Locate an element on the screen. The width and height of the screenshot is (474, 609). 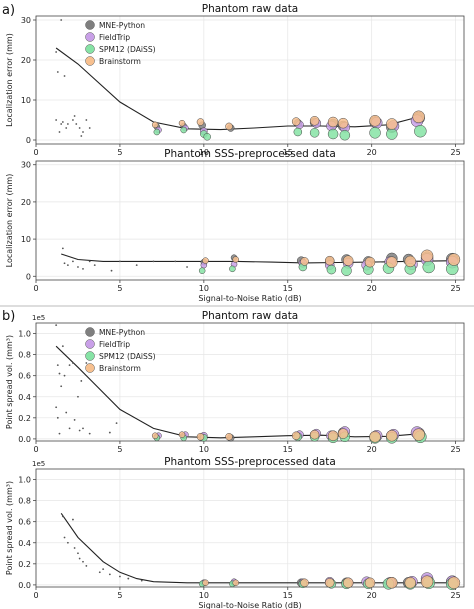
y-tick-label: 20 is located at coordinates (26, 60).